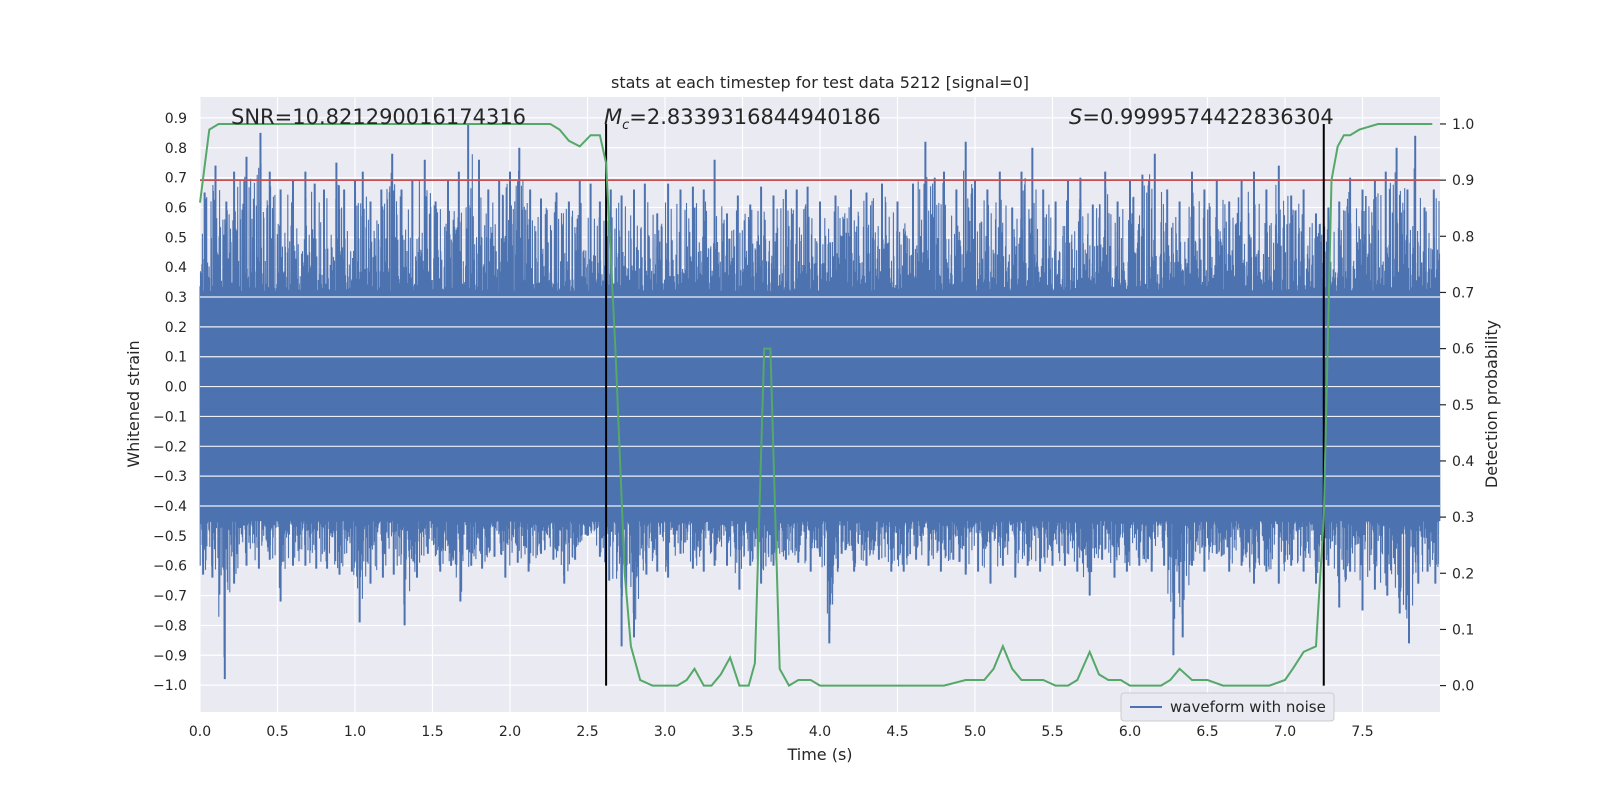 This screenshot has width=1600, height=800. Describe the element at coordinates (432, 732) in the screenshot. I see `x-tick-label: 1.5` at that location.